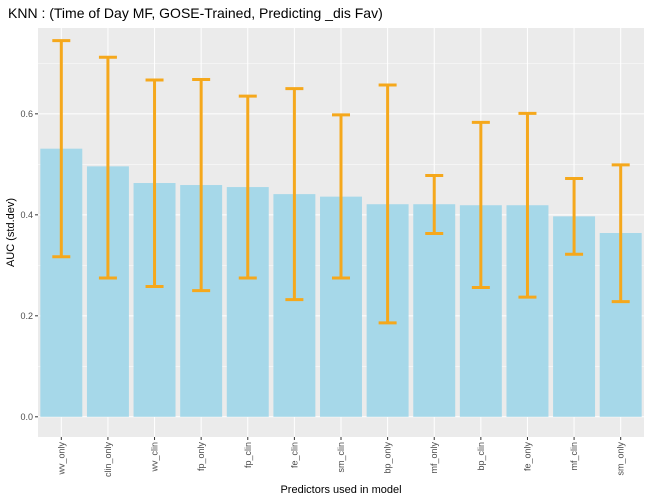 The height and width of the screenshot is (500, 650). I want to click on y-axis: 0.0 0.2 0.4 0.6, so click(29, 265).